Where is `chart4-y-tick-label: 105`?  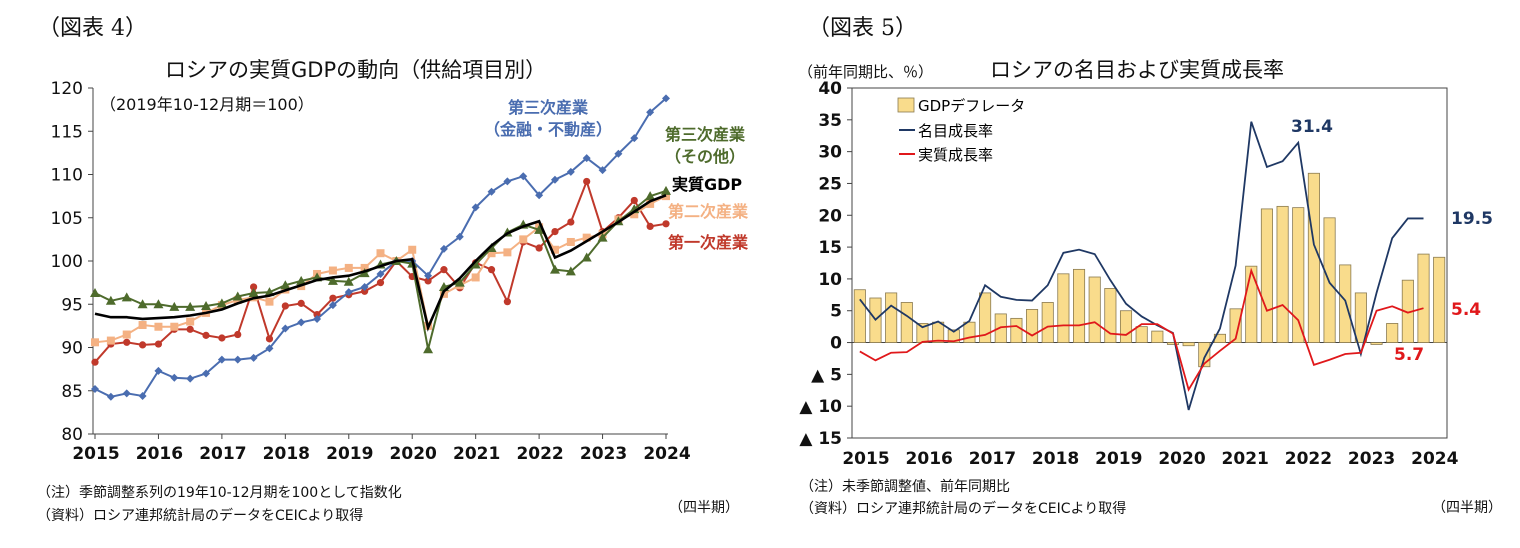 chart4-y-tick-label: 105 is located at coordinates (67, 219).